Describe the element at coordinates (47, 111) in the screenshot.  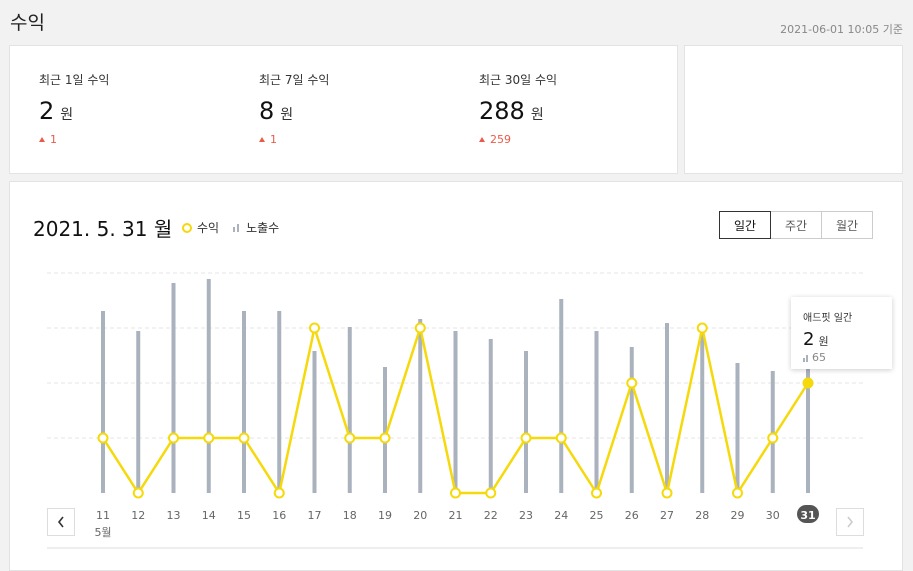
I see `stat-value: 2` at that location.